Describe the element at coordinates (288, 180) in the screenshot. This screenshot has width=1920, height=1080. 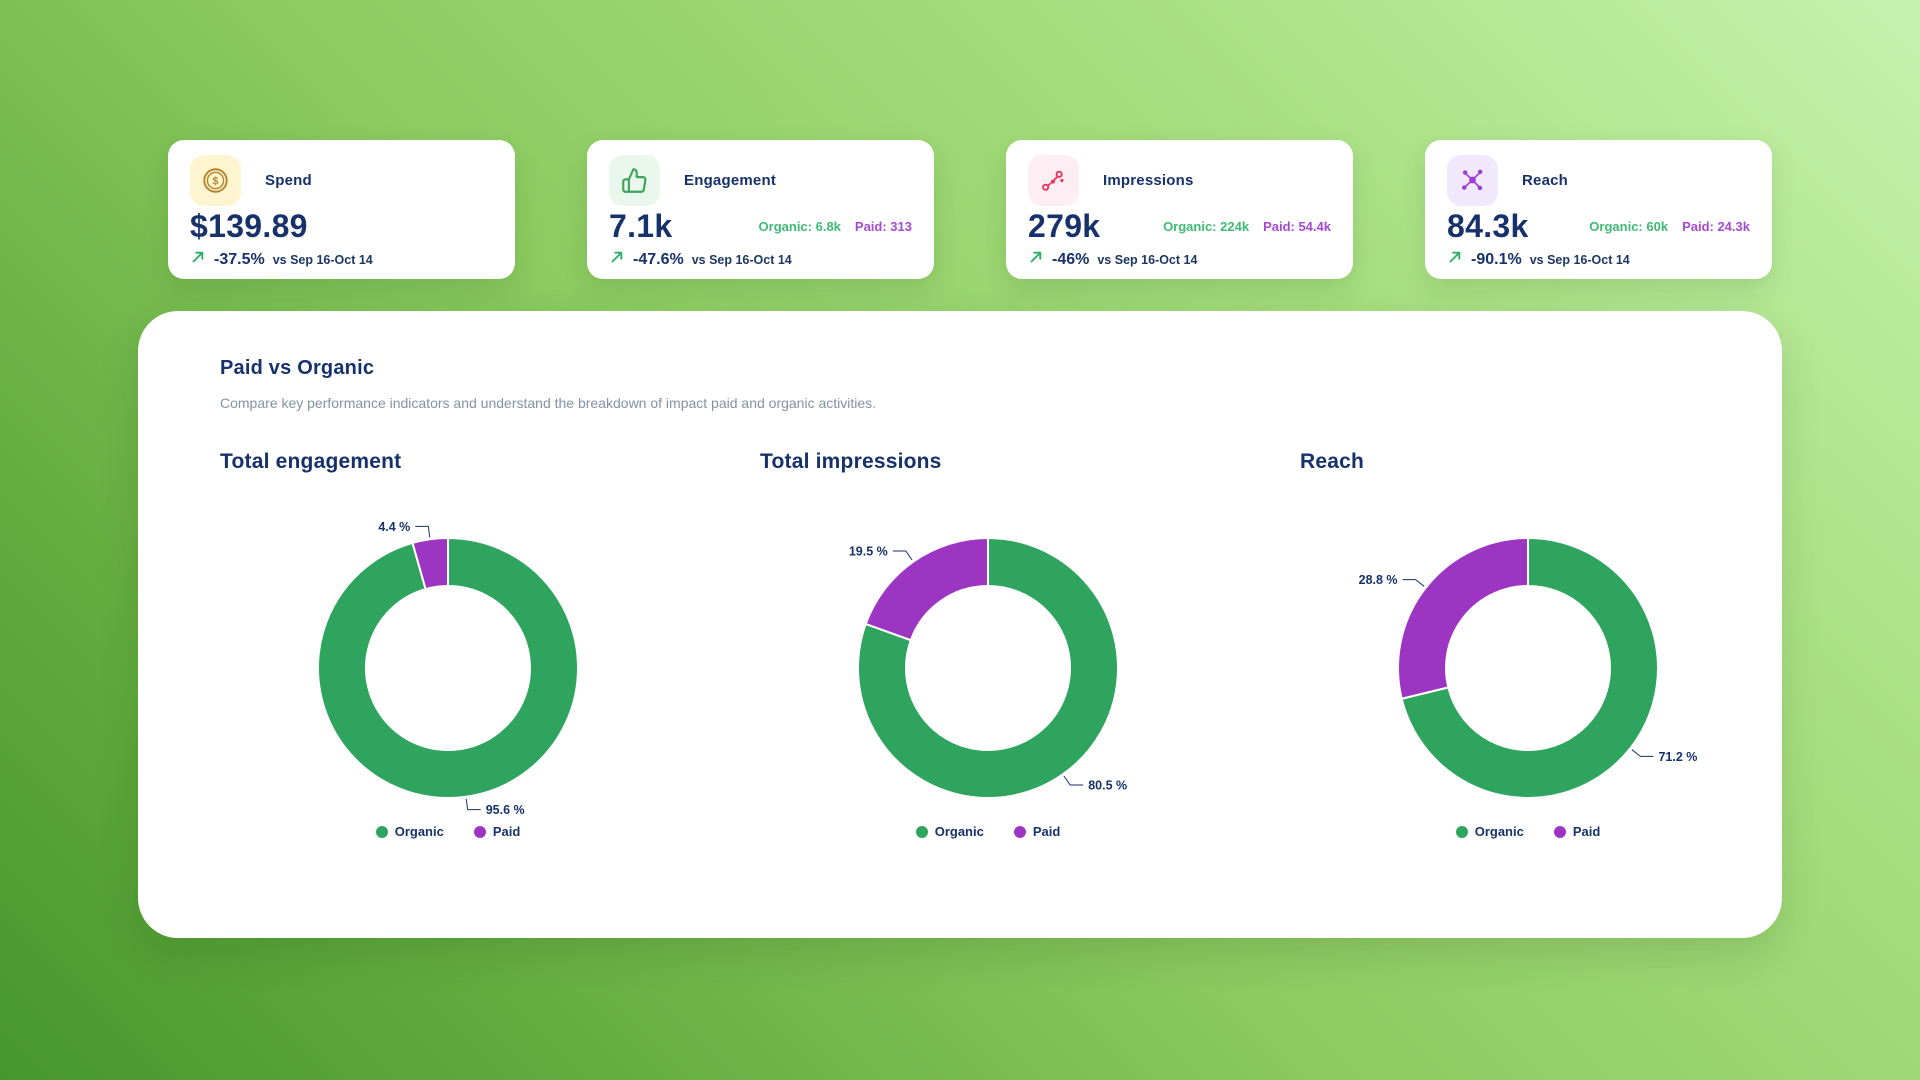
I see `kpi-card-label: Spend` at that location.